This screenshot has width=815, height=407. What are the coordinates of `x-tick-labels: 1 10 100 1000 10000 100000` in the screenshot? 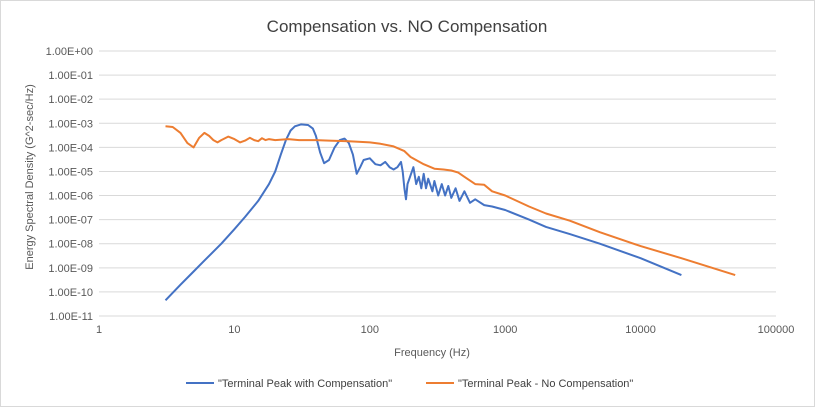 It's located at (445, 330).